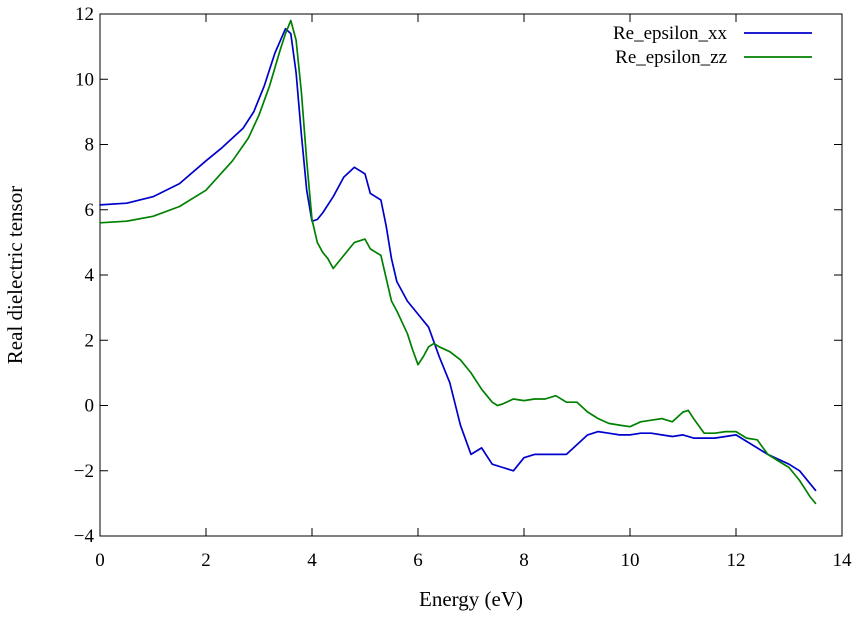 The image size is (862, 617). I want to click on y-tick-label: −2, so click(84, 471).